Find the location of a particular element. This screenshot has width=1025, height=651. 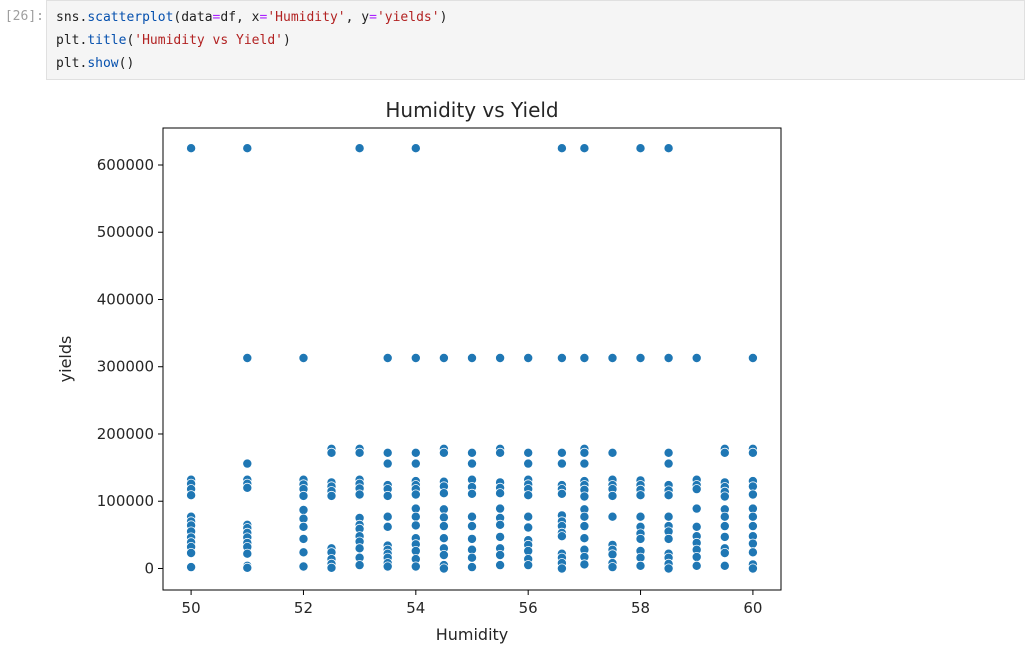

code-token: = is located at coordinates (263, 17).